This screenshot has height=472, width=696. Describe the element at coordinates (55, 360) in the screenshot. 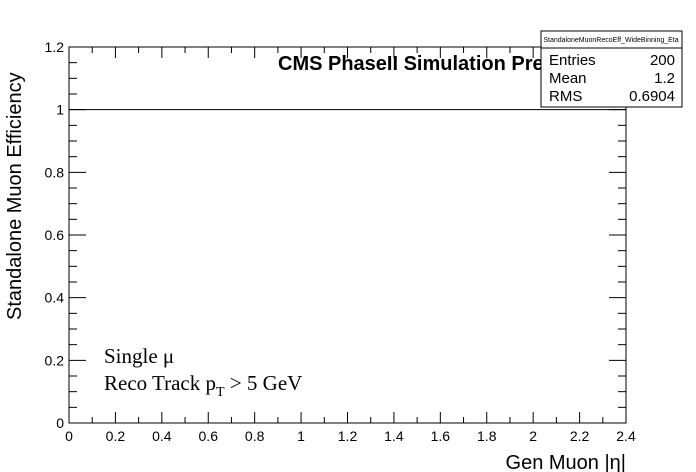

I see `y-tick-label: 0.2` at that location.